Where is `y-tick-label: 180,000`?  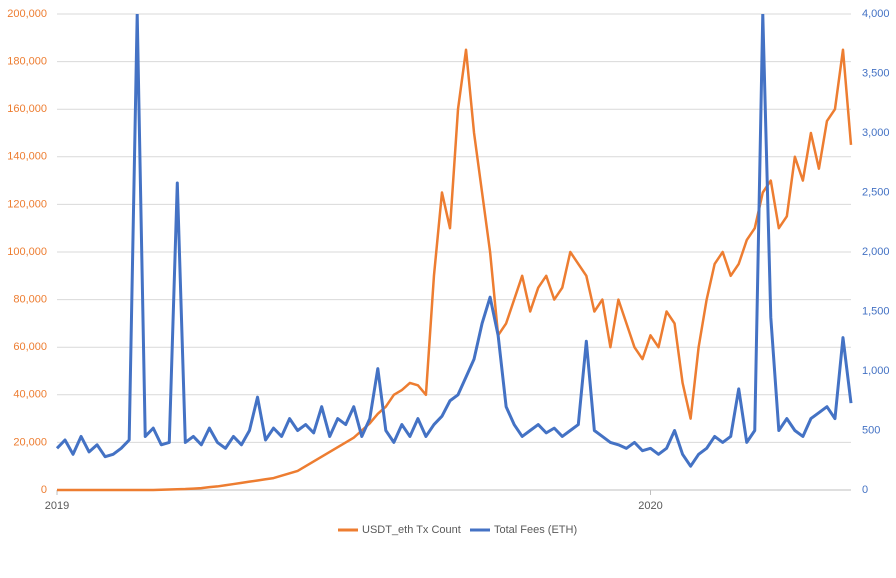 y-tick-label: 180,000 is located at coordinates (27, 62).